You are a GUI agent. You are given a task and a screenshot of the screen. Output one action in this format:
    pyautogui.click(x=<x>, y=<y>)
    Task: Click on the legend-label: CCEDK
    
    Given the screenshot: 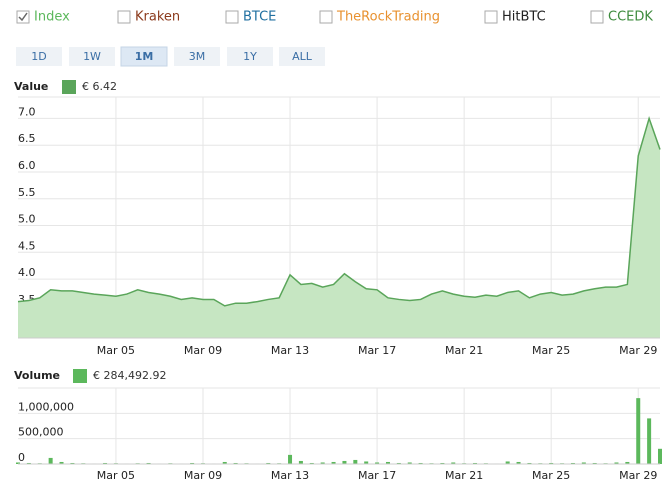 What is the action you would take?
    pyautogui.click(x=630, y=17)
    